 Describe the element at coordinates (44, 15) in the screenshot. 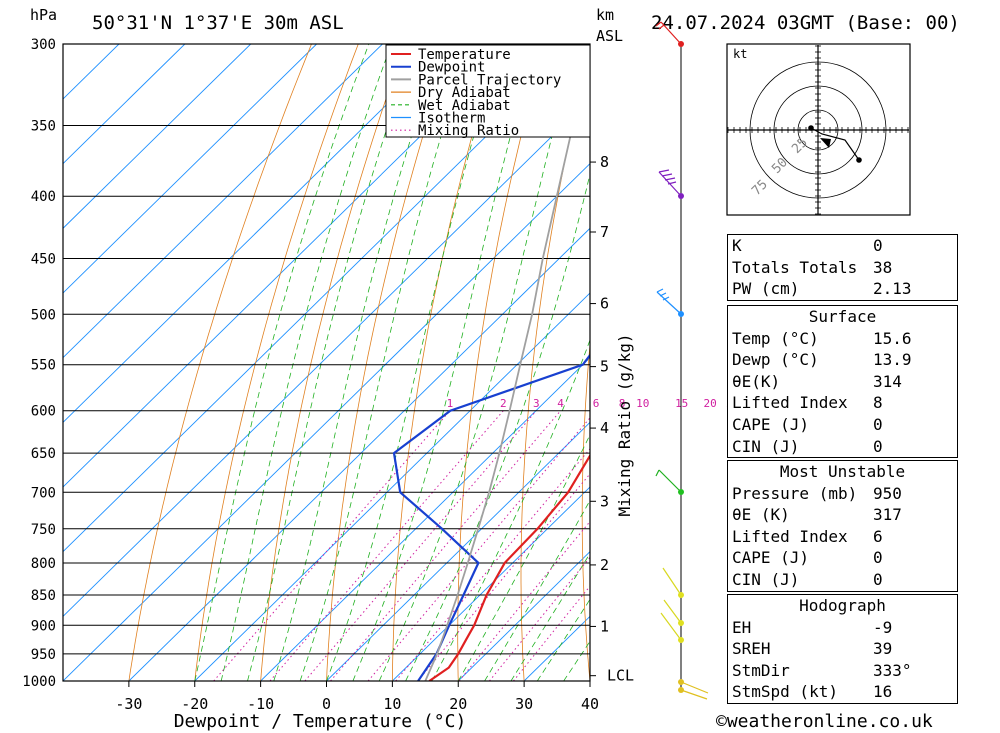

I see `hpa-unit-label: hPa` at that location.